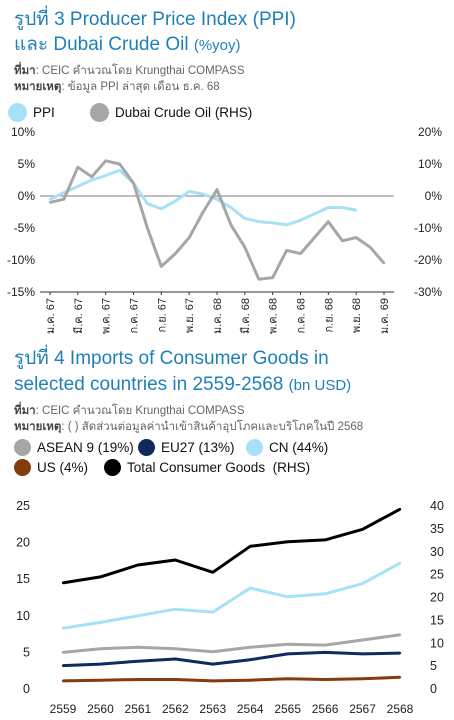 This screenshot has height=720, width=454. I want to click on y-tick-right-3: 25, so click(437, 575).